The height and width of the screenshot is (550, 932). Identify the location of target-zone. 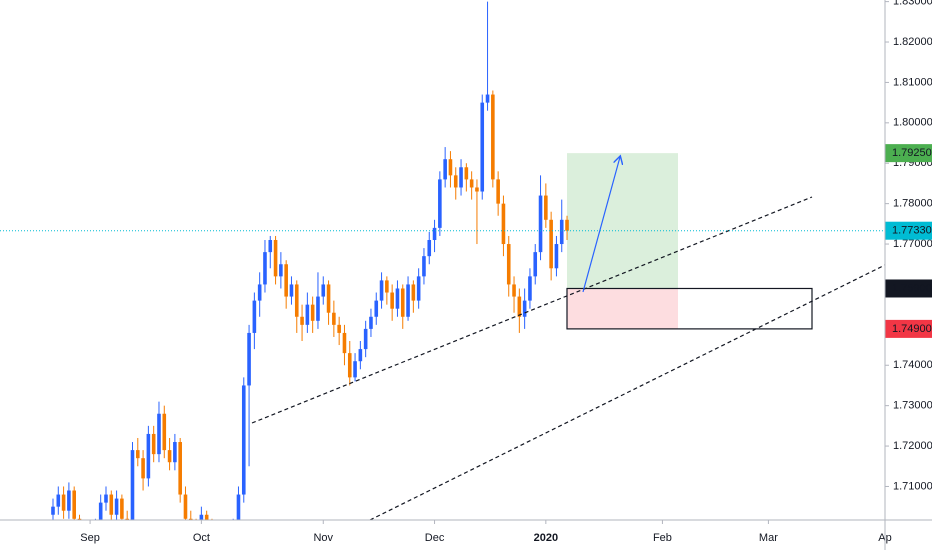
(622, 221).